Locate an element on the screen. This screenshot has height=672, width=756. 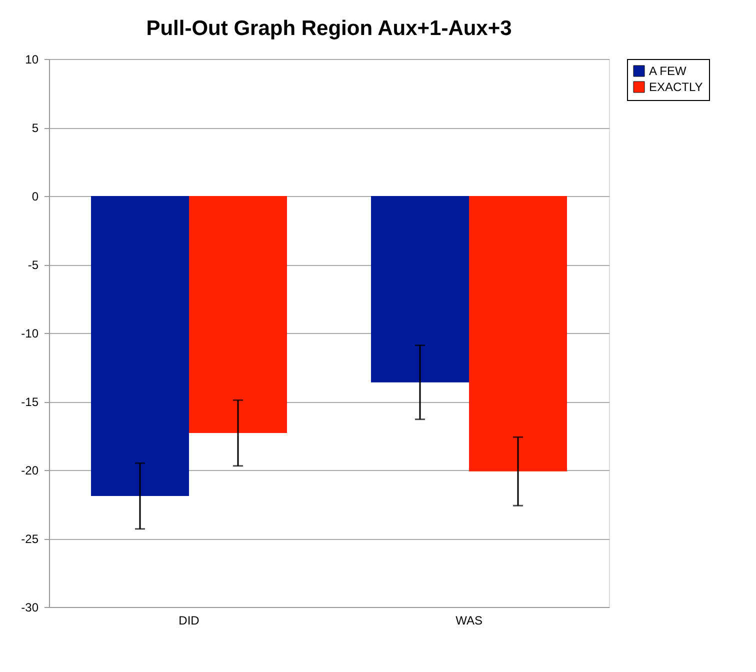
y-tick-label: -15 is located at coordinates (30, 402).